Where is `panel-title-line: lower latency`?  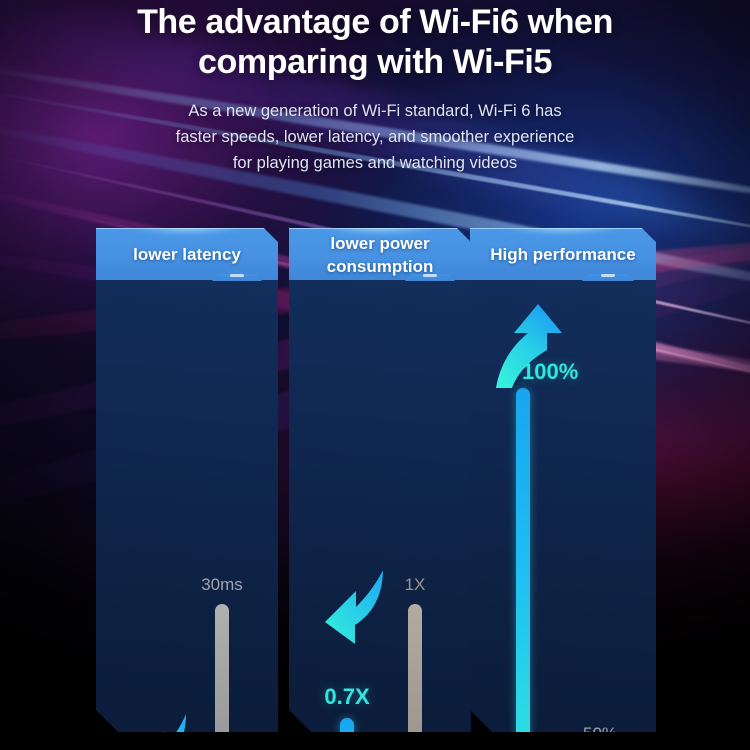
panel-title-line: lower latency is located at coordinates (187, 254).